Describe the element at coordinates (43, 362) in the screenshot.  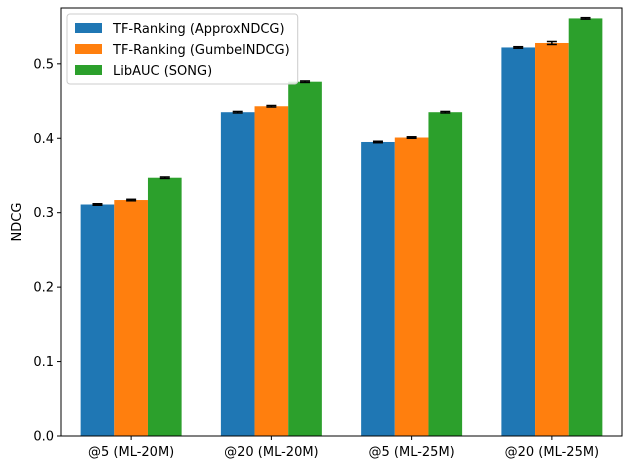
I see `y-tick-label: 0.1` at that location.